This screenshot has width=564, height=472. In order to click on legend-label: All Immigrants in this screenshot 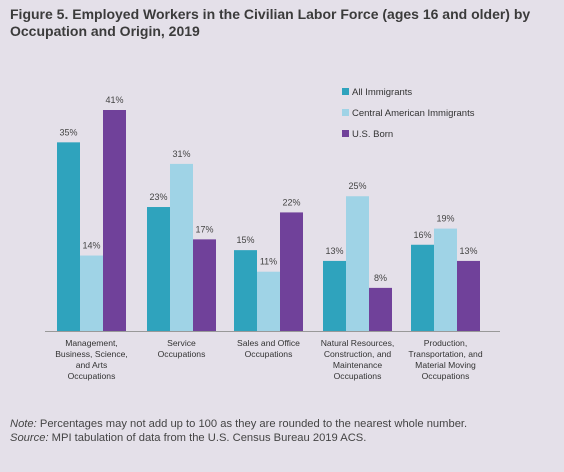, I will do `click(382, 92)`.